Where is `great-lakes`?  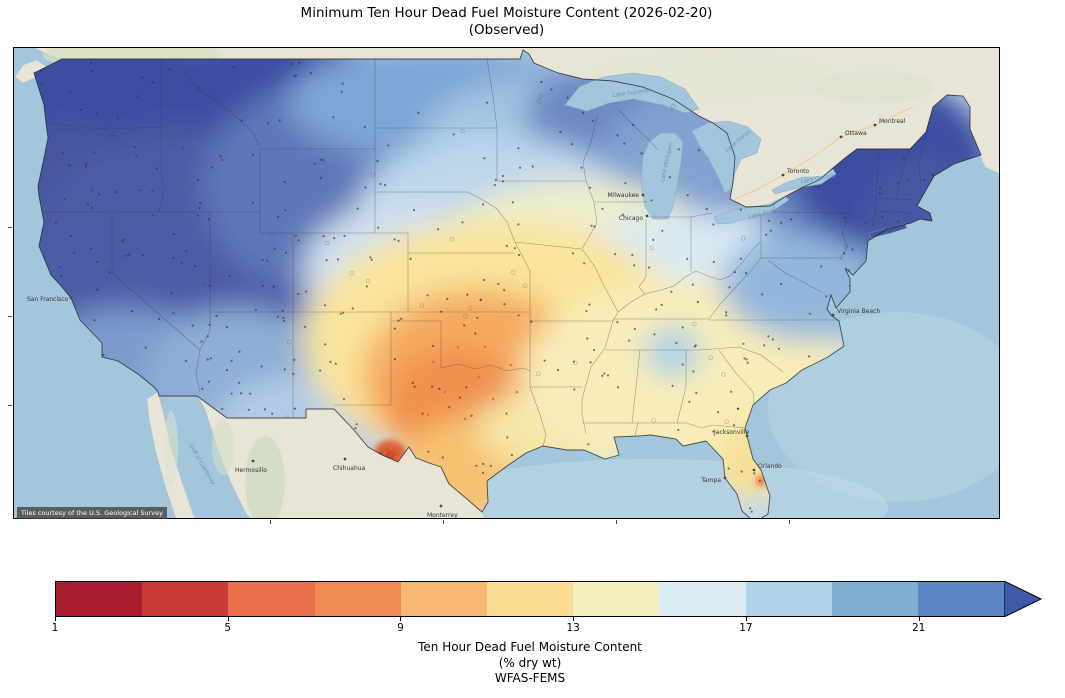
great-lakes is located at coordinates (700, 148).